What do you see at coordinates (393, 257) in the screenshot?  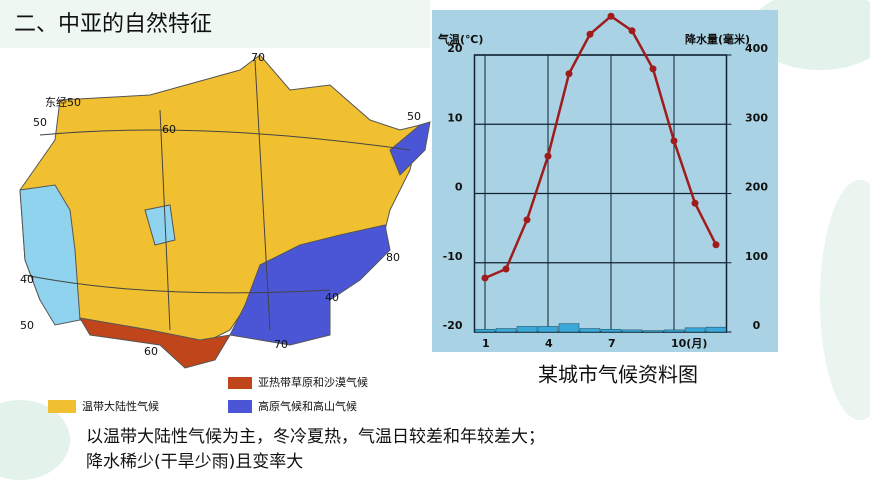 I see `map-label: 80` at bounding box center [393, 257].